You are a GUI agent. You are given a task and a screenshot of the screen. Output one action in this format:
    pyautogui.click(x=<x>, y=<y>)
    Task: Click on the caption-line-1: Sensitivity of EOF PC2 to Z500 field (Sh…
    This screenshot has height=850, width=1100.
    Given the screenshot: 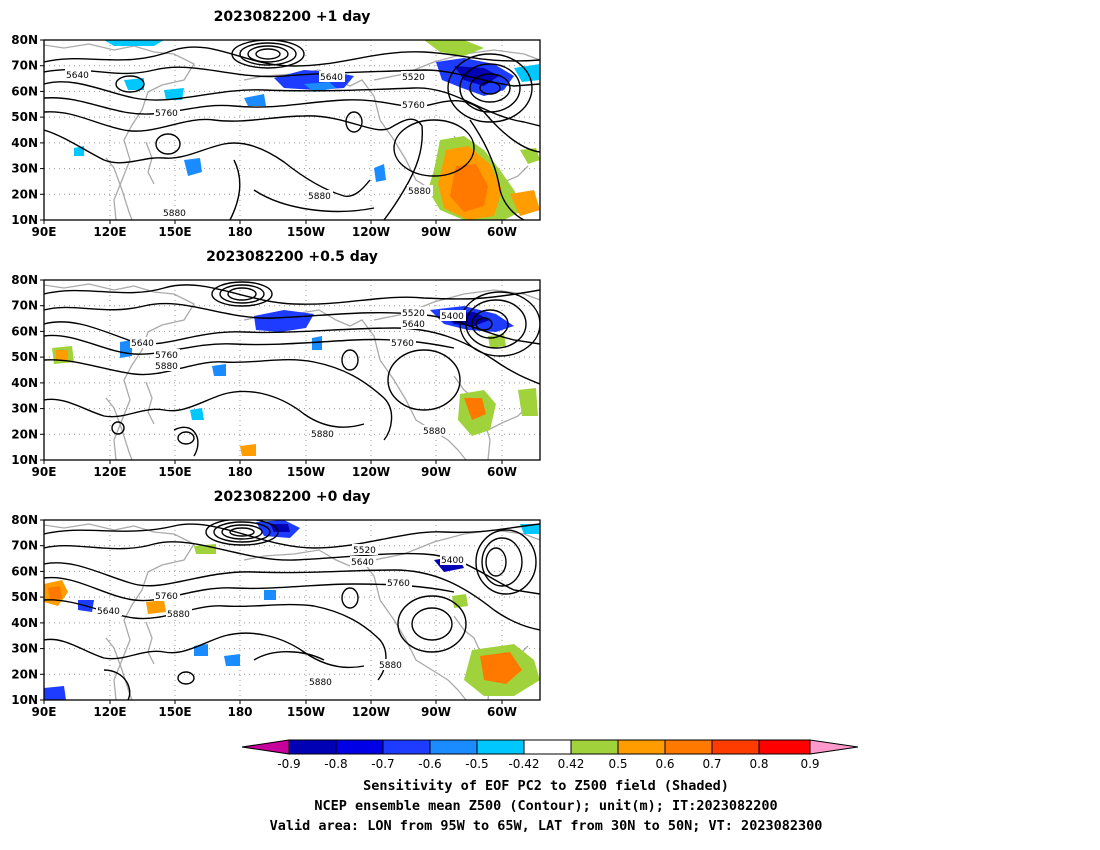 What is the action you would take?
    pyautogui.click(x=546, y=786)
    